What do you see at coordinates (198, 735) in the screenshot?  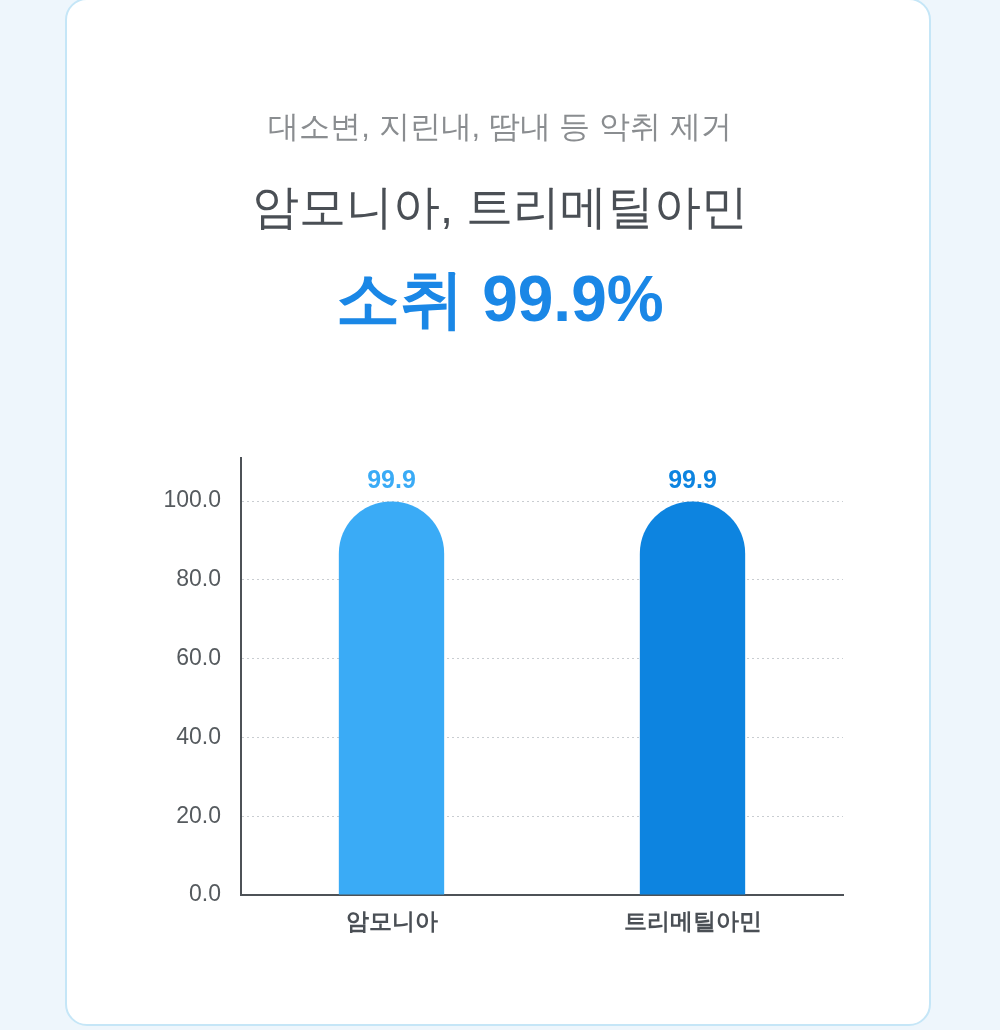 I see `y-tick-label: 40.0` at bounding box center [198, 735].